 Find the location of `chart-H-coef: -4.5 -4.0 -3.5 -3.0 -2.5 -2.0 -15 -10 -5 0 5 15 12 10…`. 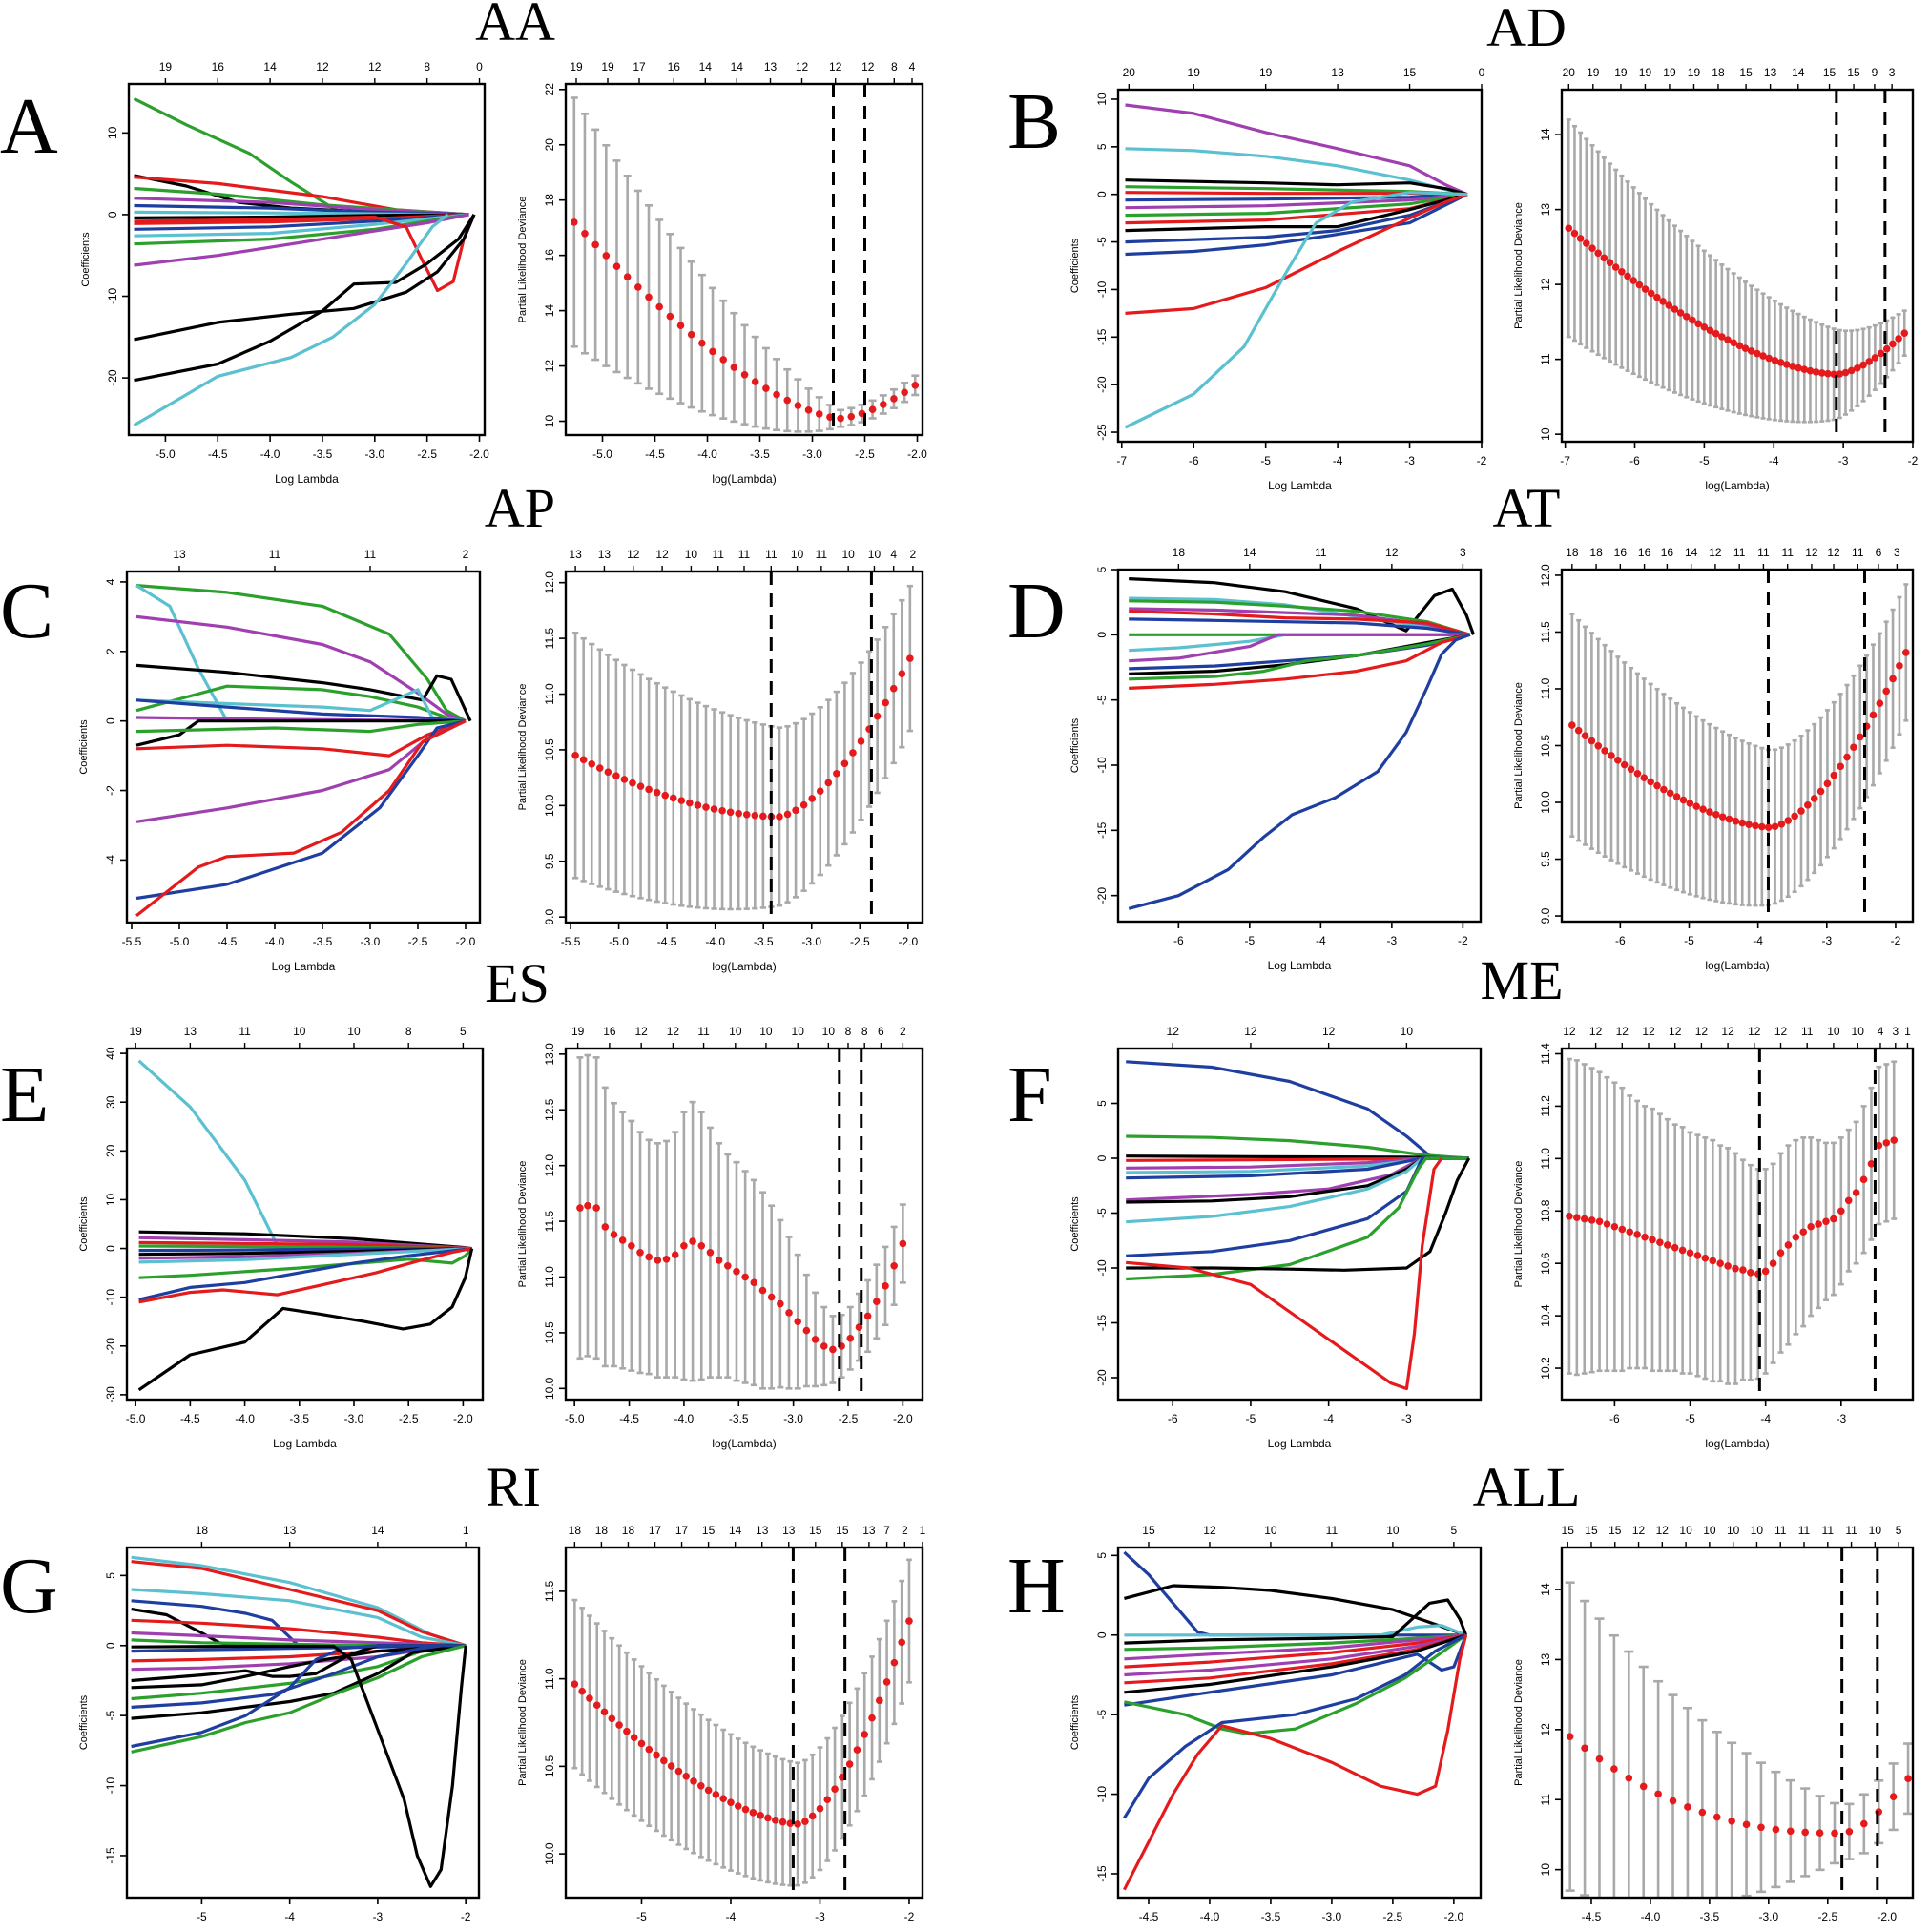

chart-H-coef: -4.5 -4.0 -3.5 -3.0 -2.5 -2.0 -15 -10 -5 0 5 15 12 10… is located at coordinates (1276, 1723).